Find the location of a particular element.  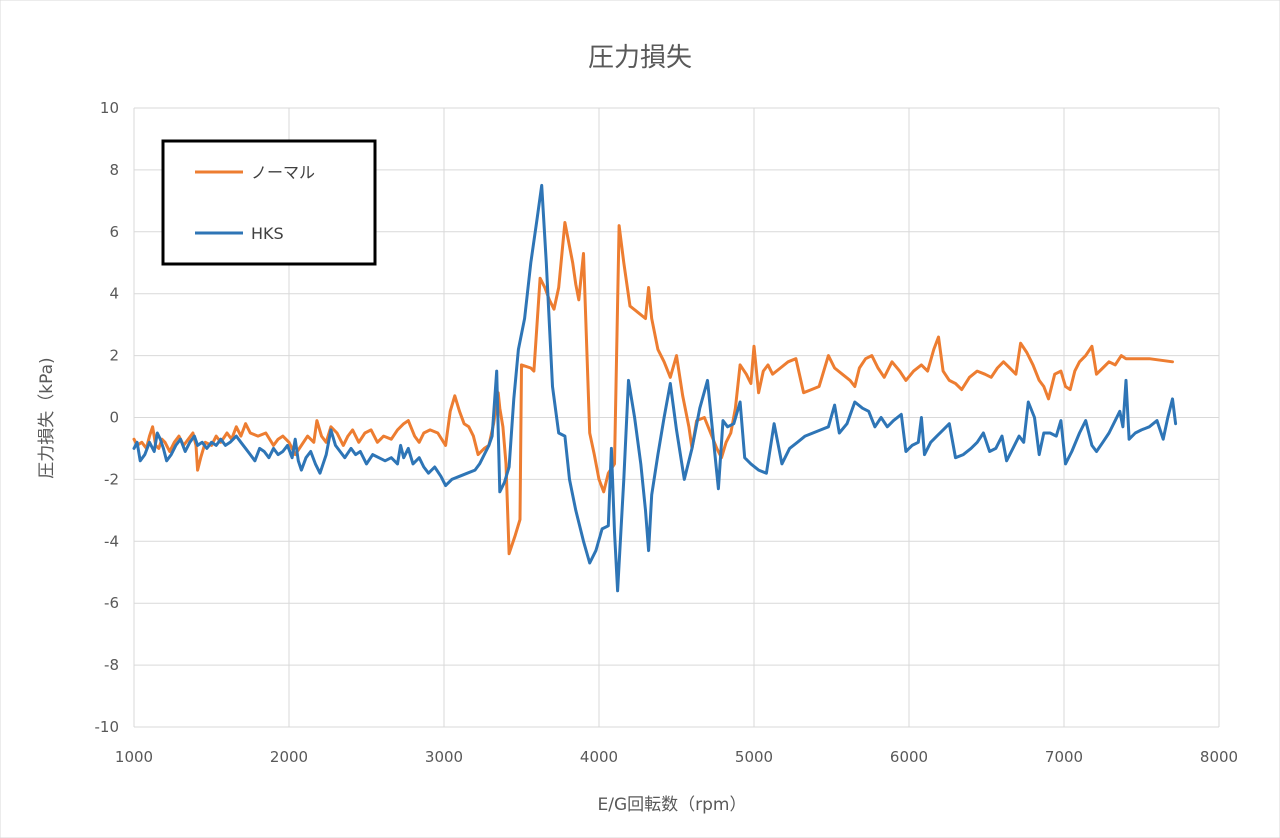

x-tick-label: 4000 is located at coordinates (599, 757).